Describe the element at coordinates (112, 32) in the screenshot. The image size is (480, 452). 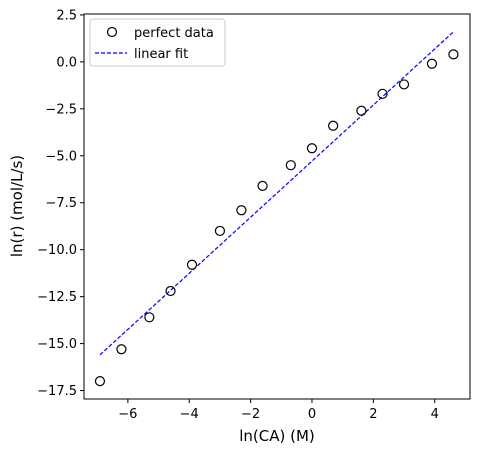
I see `legend-marker-perfect-data` at that location.